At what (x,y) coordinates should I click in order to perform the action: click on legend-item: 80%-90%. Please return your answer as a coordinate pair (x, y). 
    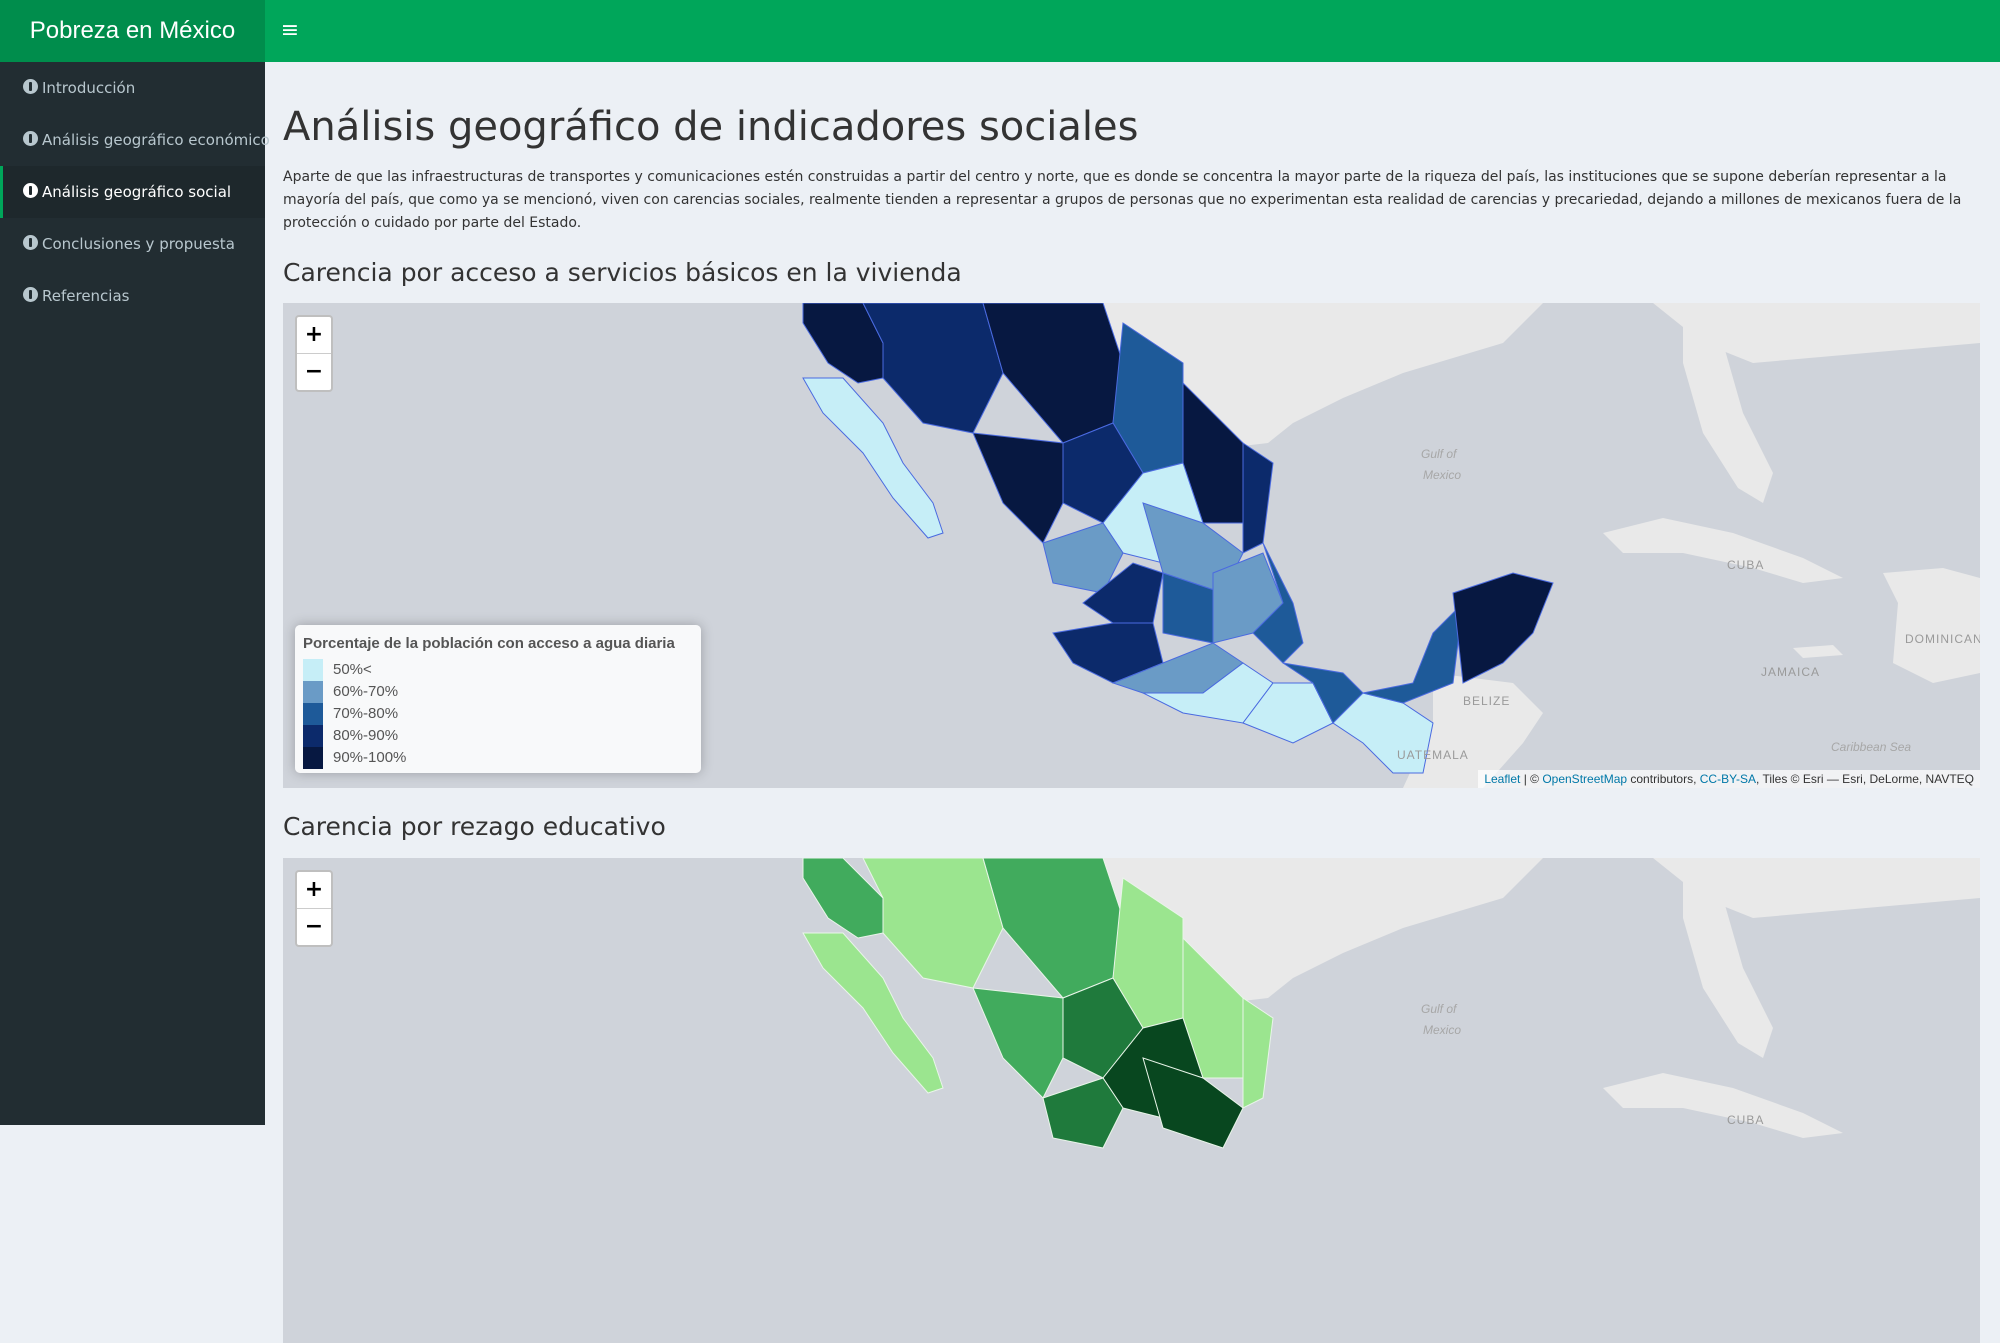
    Looking at the image, I should click on (350, 736).